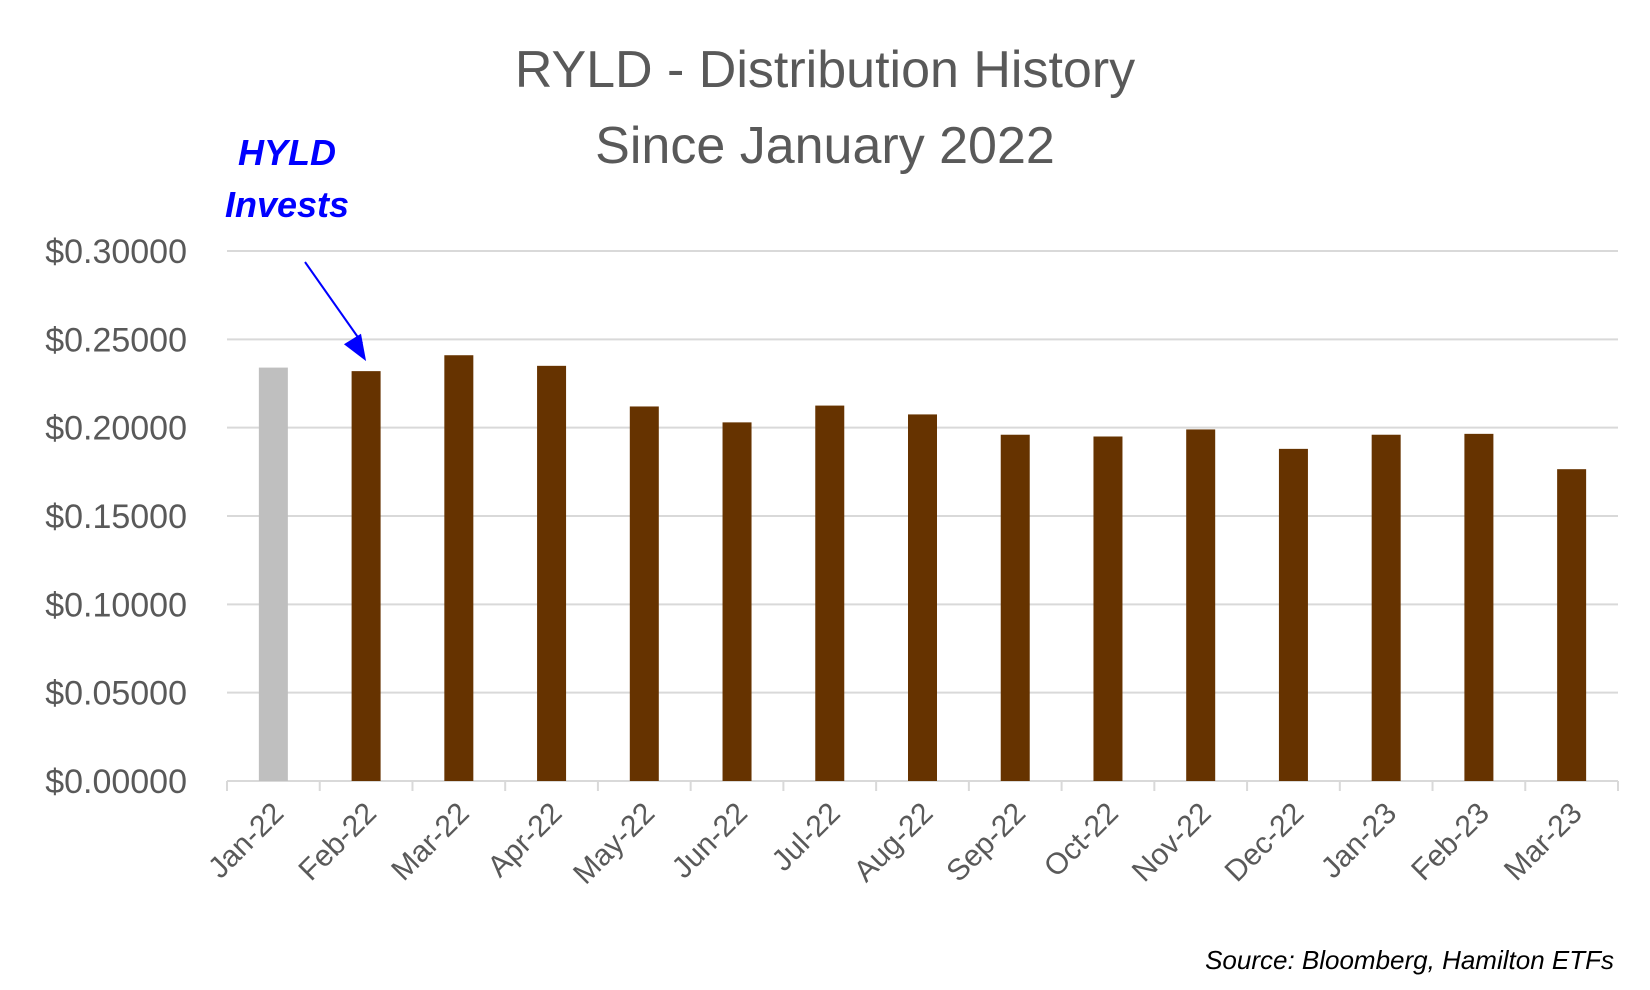  What do you see at coordinates (116, 605) in the screenshot?
I see `y-tick-label: $0.10000` at bounding box center [116, 605].